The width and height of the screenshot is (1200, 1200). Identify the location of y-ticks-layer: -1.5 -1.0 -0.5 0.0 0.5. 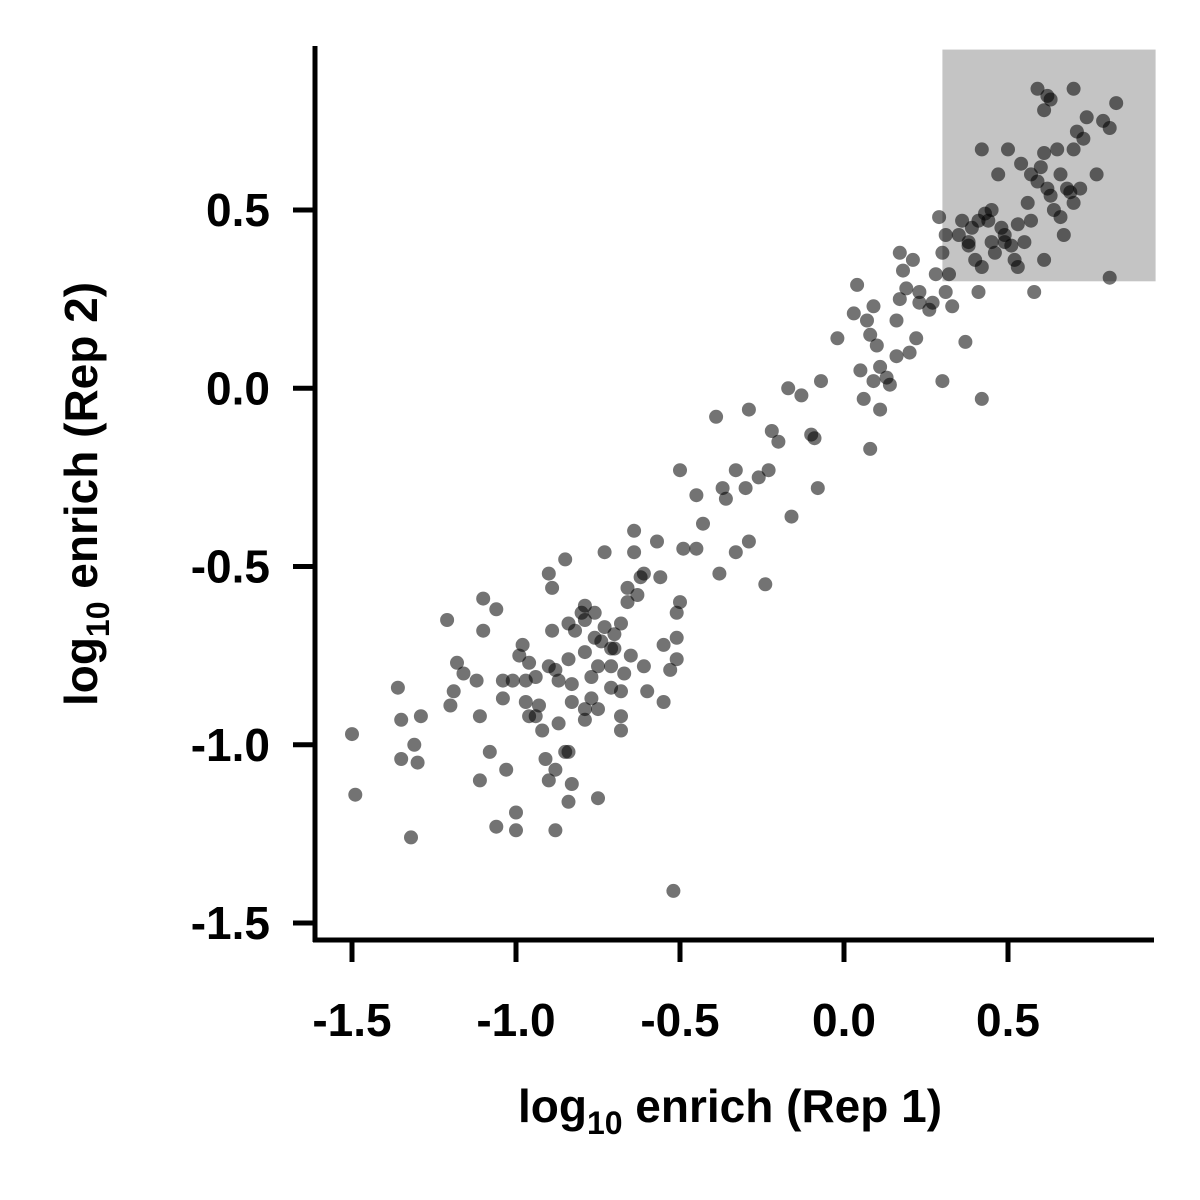
(253, 566).